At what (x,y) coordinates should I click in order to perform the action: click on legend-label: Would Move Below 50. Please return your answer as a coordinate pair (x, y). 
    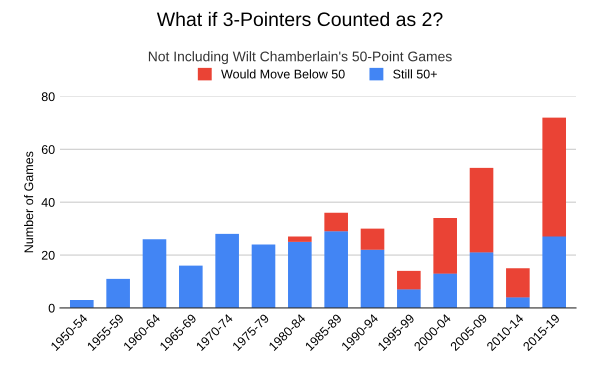
    Looking at the image, I should click on (283, 74).